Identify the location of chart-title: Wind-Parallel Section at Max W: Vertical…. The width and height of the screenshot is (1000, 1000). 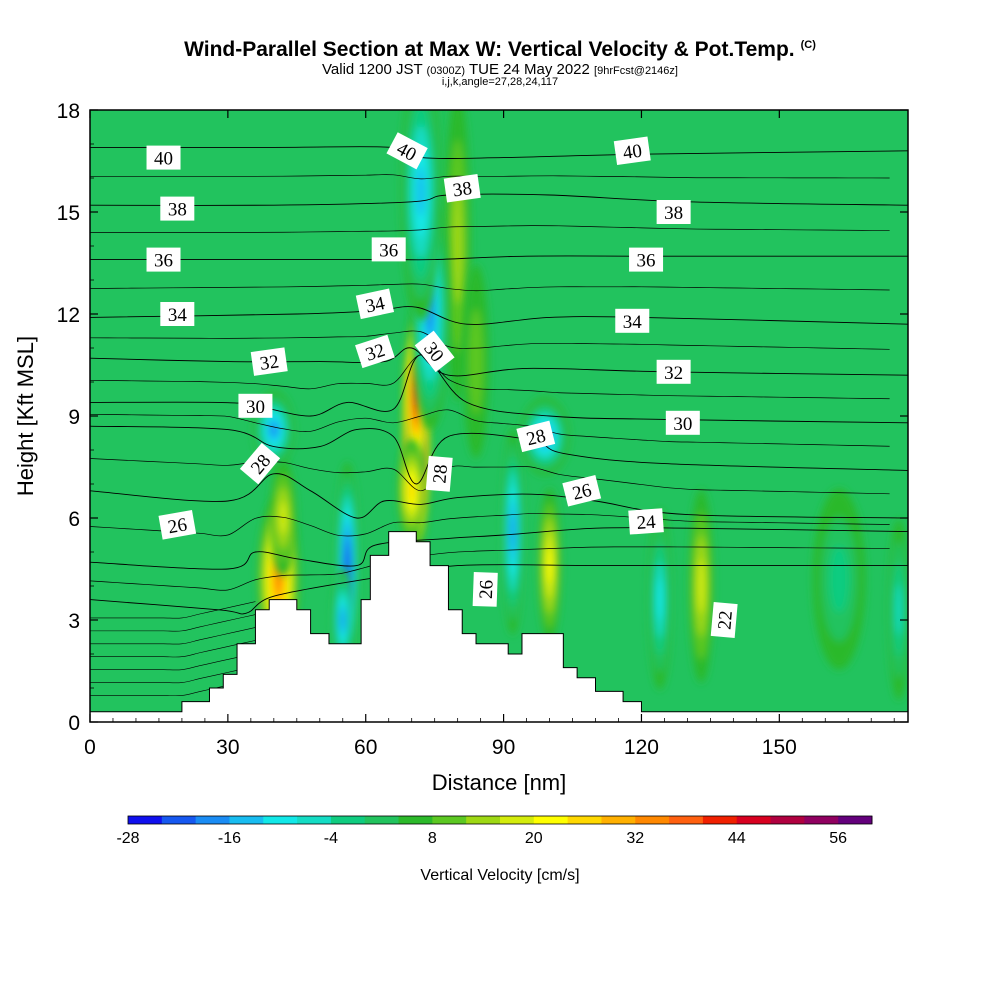
(500, 50).